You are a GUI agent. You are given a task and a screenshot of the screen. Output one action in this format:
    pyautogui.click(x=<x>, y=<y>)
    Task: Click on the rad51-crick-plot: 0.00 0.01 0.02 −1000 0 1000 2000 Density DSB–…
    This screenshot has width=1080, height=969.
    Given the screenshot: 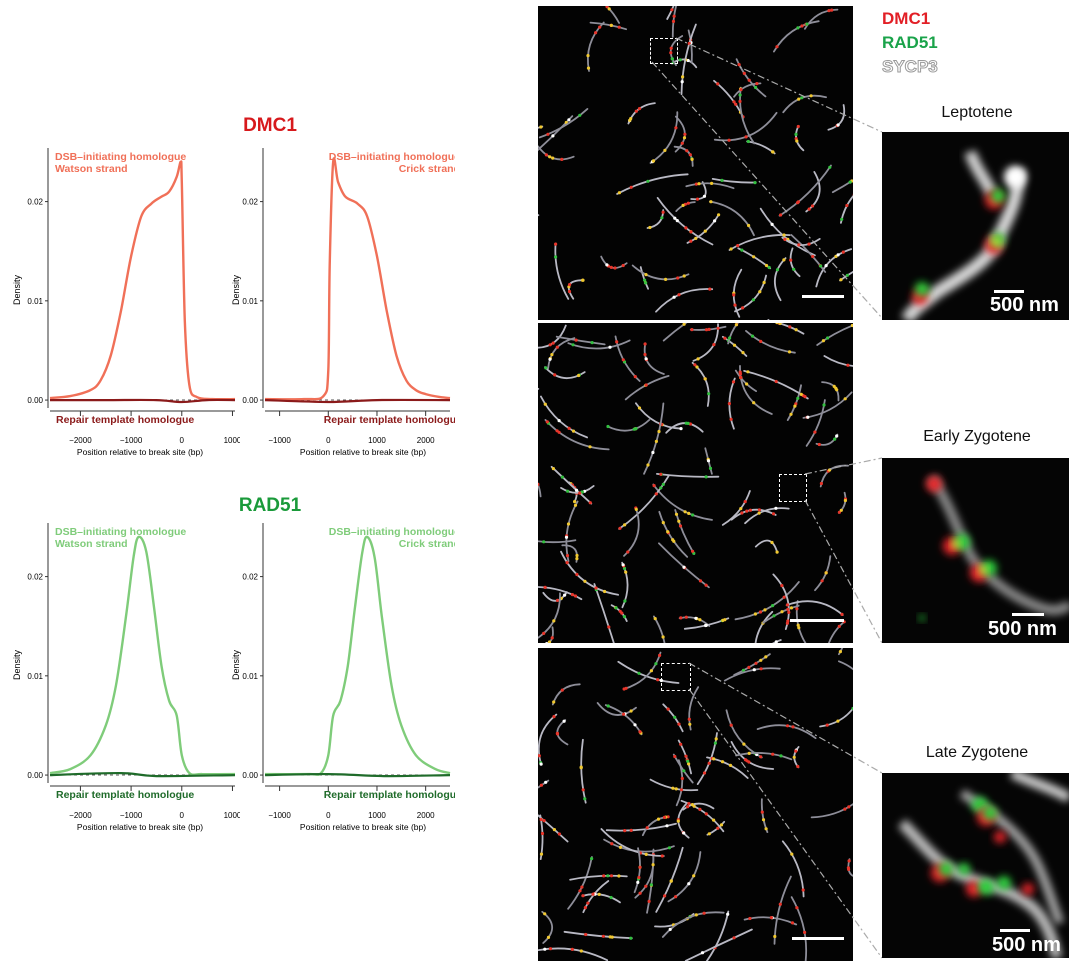 What is the action you would take?
    pyautogui.click(x=343, y=677)
    